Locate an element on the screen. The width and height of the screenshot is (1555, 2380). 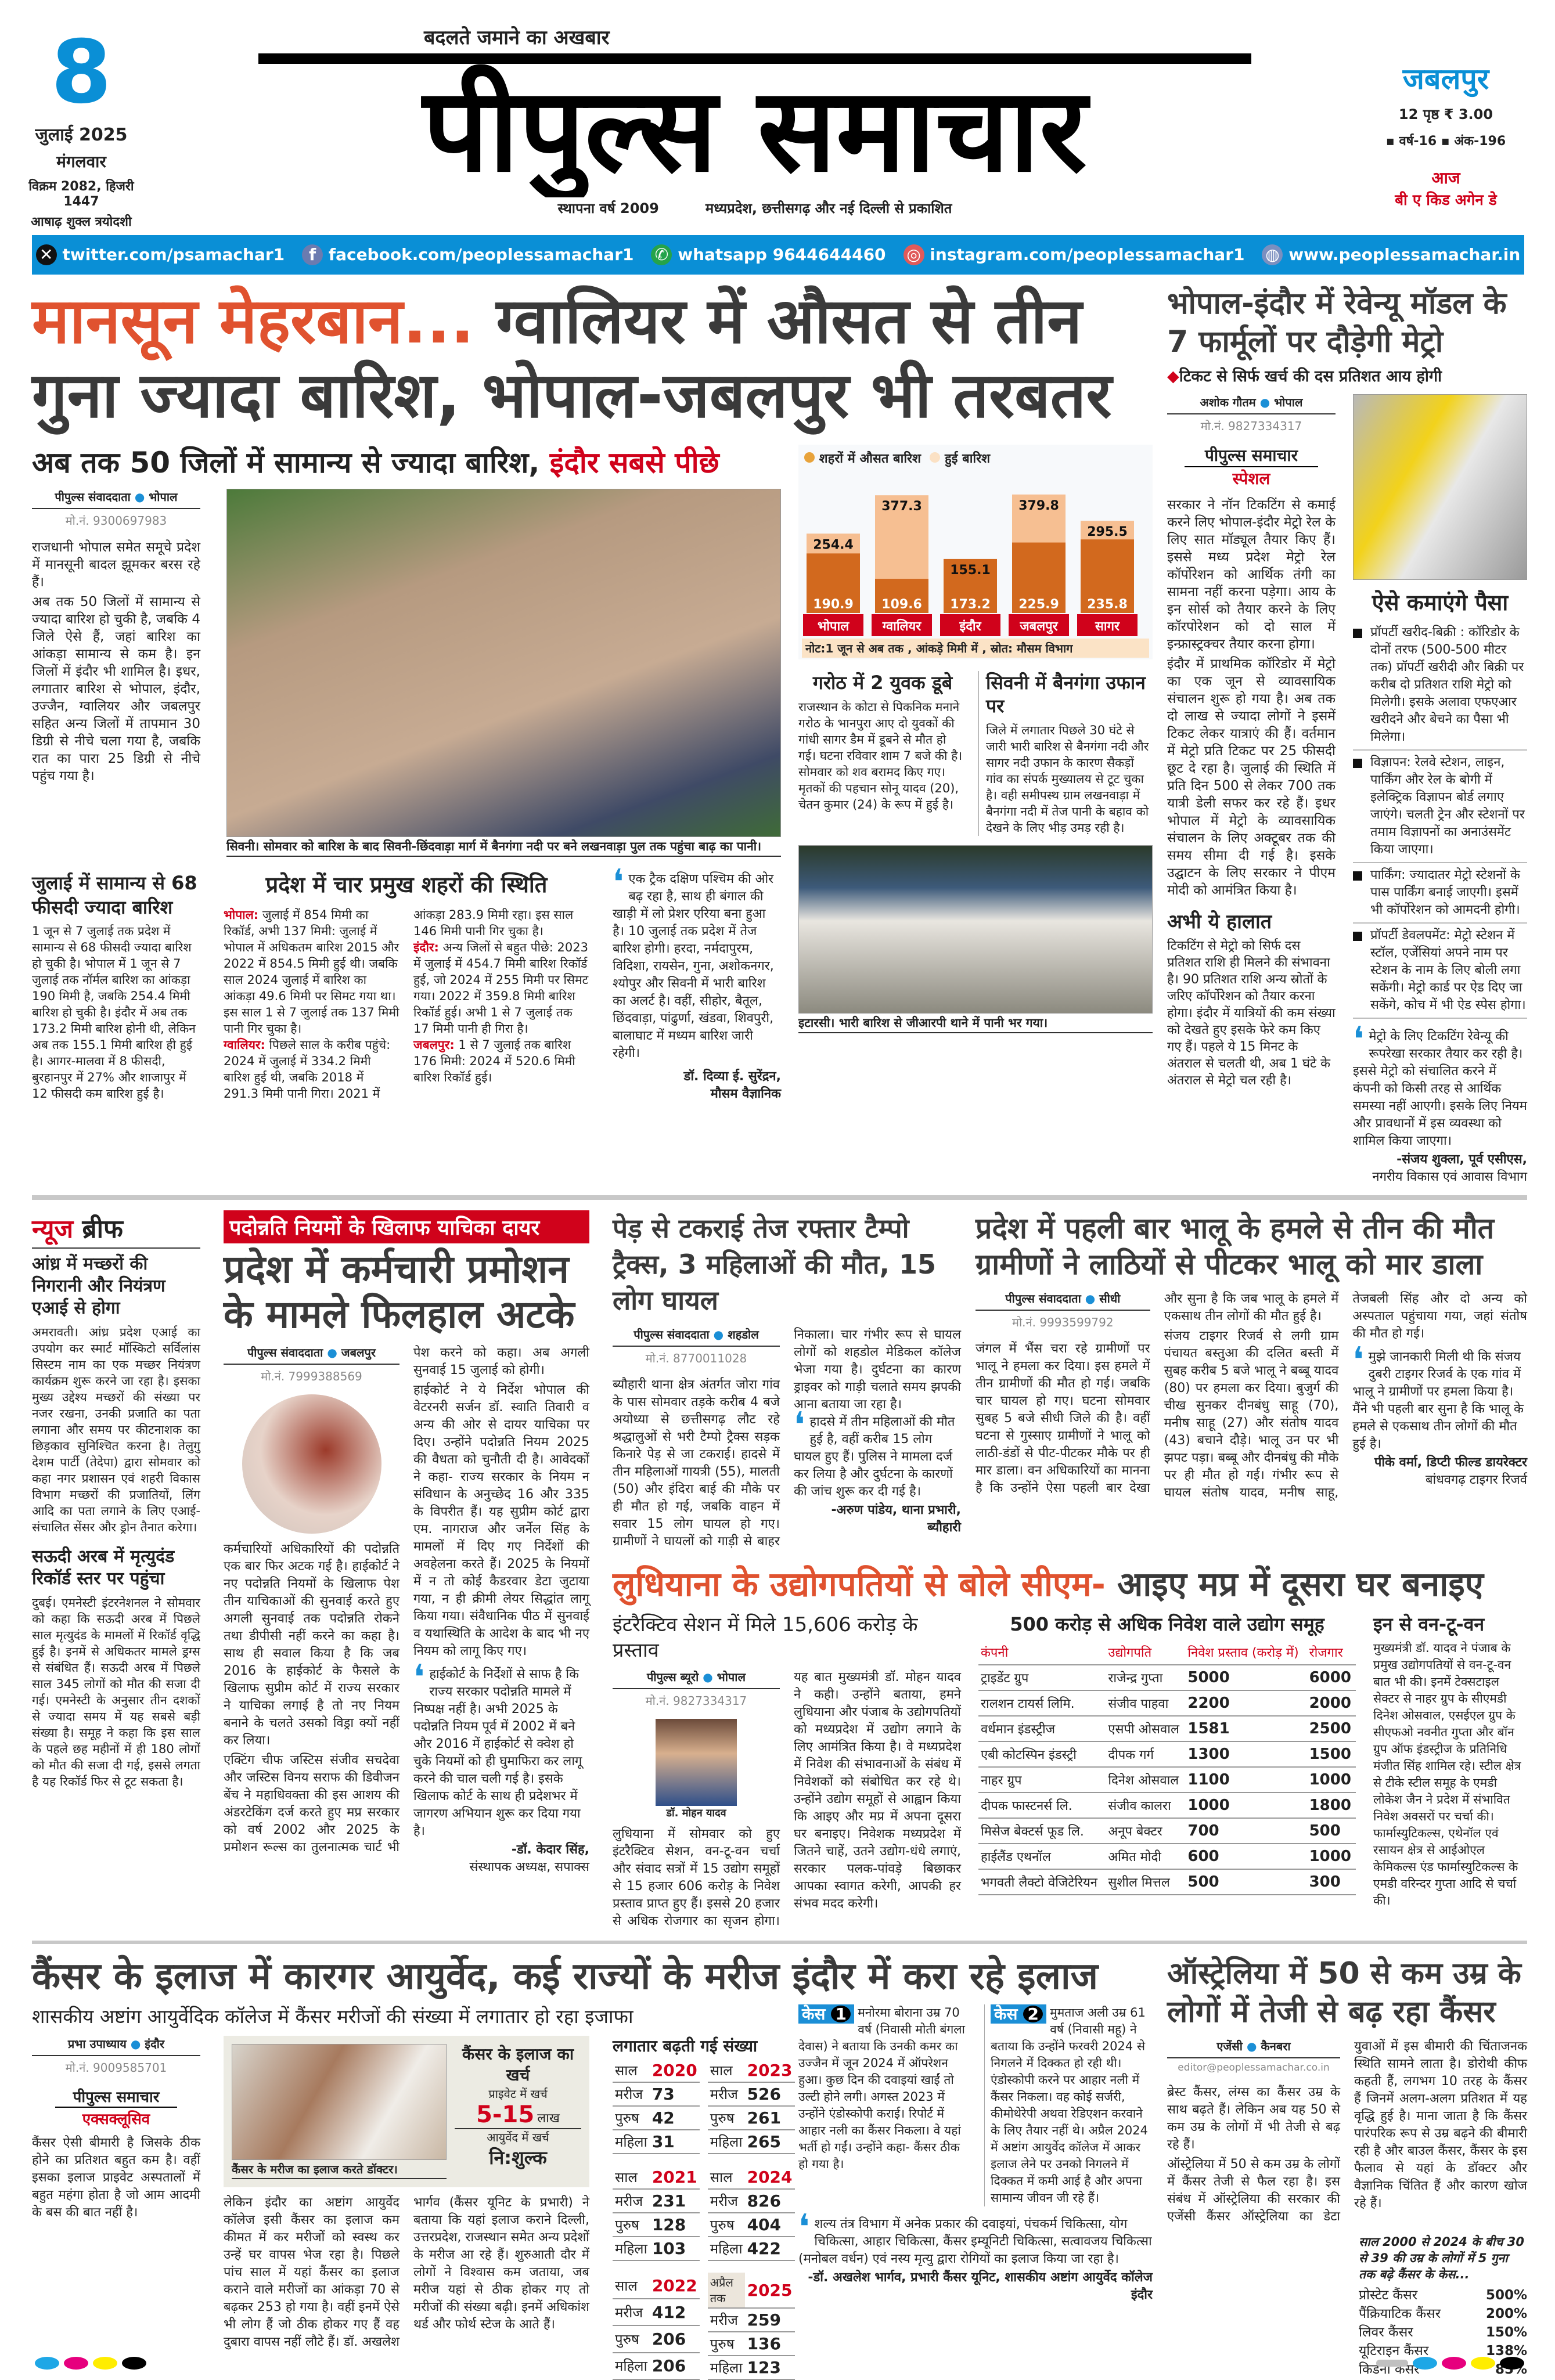
quote-name: डॉ. दिव्या ई. सुरेंद्रन, is located at coordinates (732, 1076).